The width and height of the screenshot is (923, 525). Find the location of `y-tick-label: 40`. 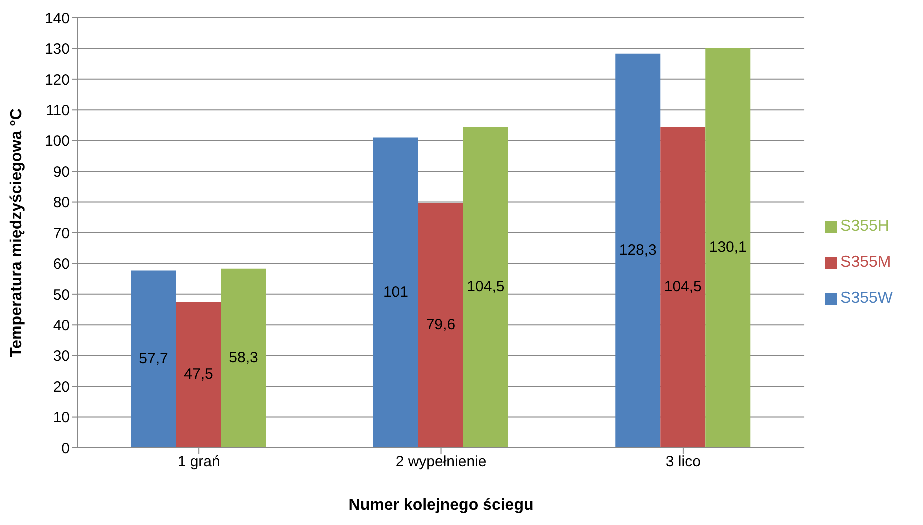

y-tick-label: 40 is located at coordinates (61, 325).